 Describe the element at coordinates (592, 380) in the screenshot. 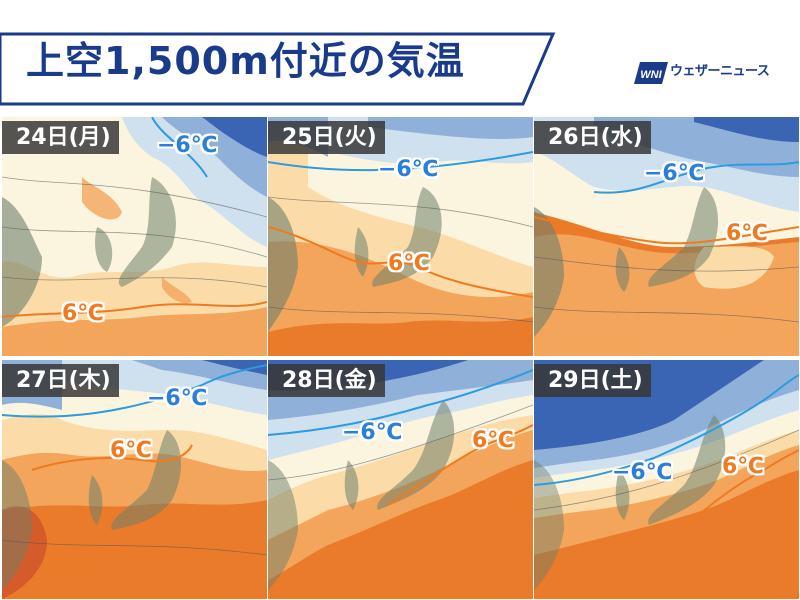

I see `day-label: 29日(土)` at that location.